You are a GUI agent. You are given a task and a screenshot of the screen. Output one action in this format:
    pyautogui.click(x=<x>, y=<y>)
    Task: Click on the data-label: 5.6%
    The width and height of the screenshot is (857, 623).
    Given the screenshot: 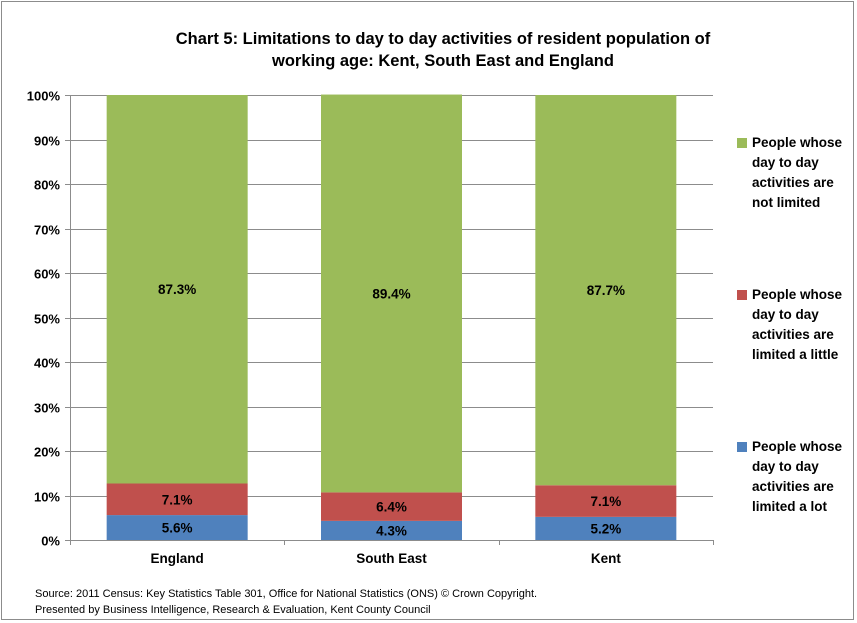 What is the action you would take?
    pyautogui.click(x=177, y=528)
    